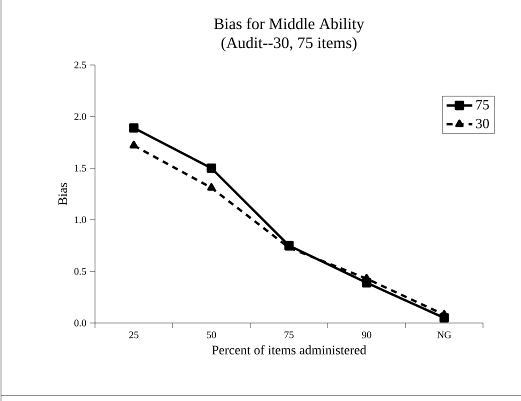  Describe the element at coordinates (289, 335) in the screenshot. I see `x-tick-label: 75` at that location.